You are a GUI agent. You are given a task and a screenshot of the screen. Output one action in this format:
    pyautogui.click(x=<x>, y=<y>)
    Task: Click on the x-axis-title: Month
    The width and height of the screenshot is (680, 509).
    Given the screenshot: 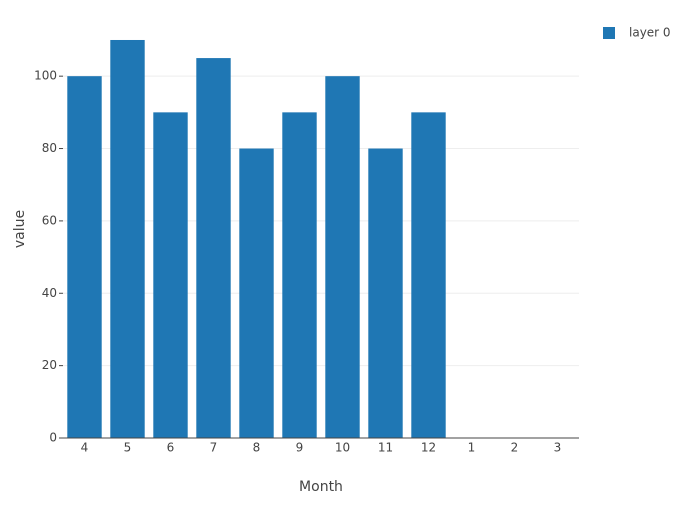 What is the action you would take?
    pyautogui.click(x=321, y=487)
    